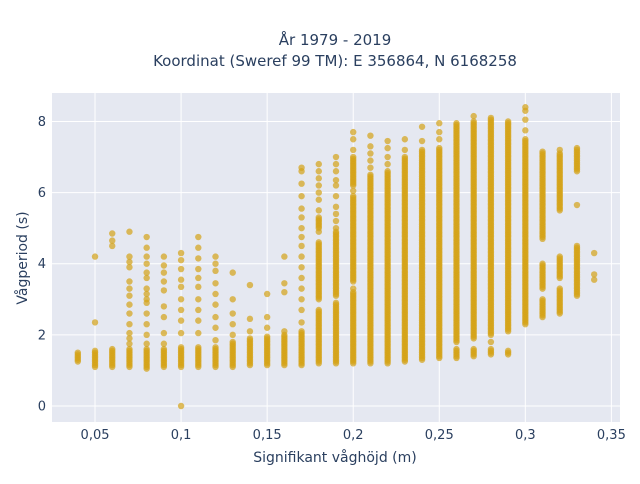  I want to click on x-axis-ticks: 0,05 0,1 0,15 0,2 0,25 0,3 0,35, so click(353, 435).